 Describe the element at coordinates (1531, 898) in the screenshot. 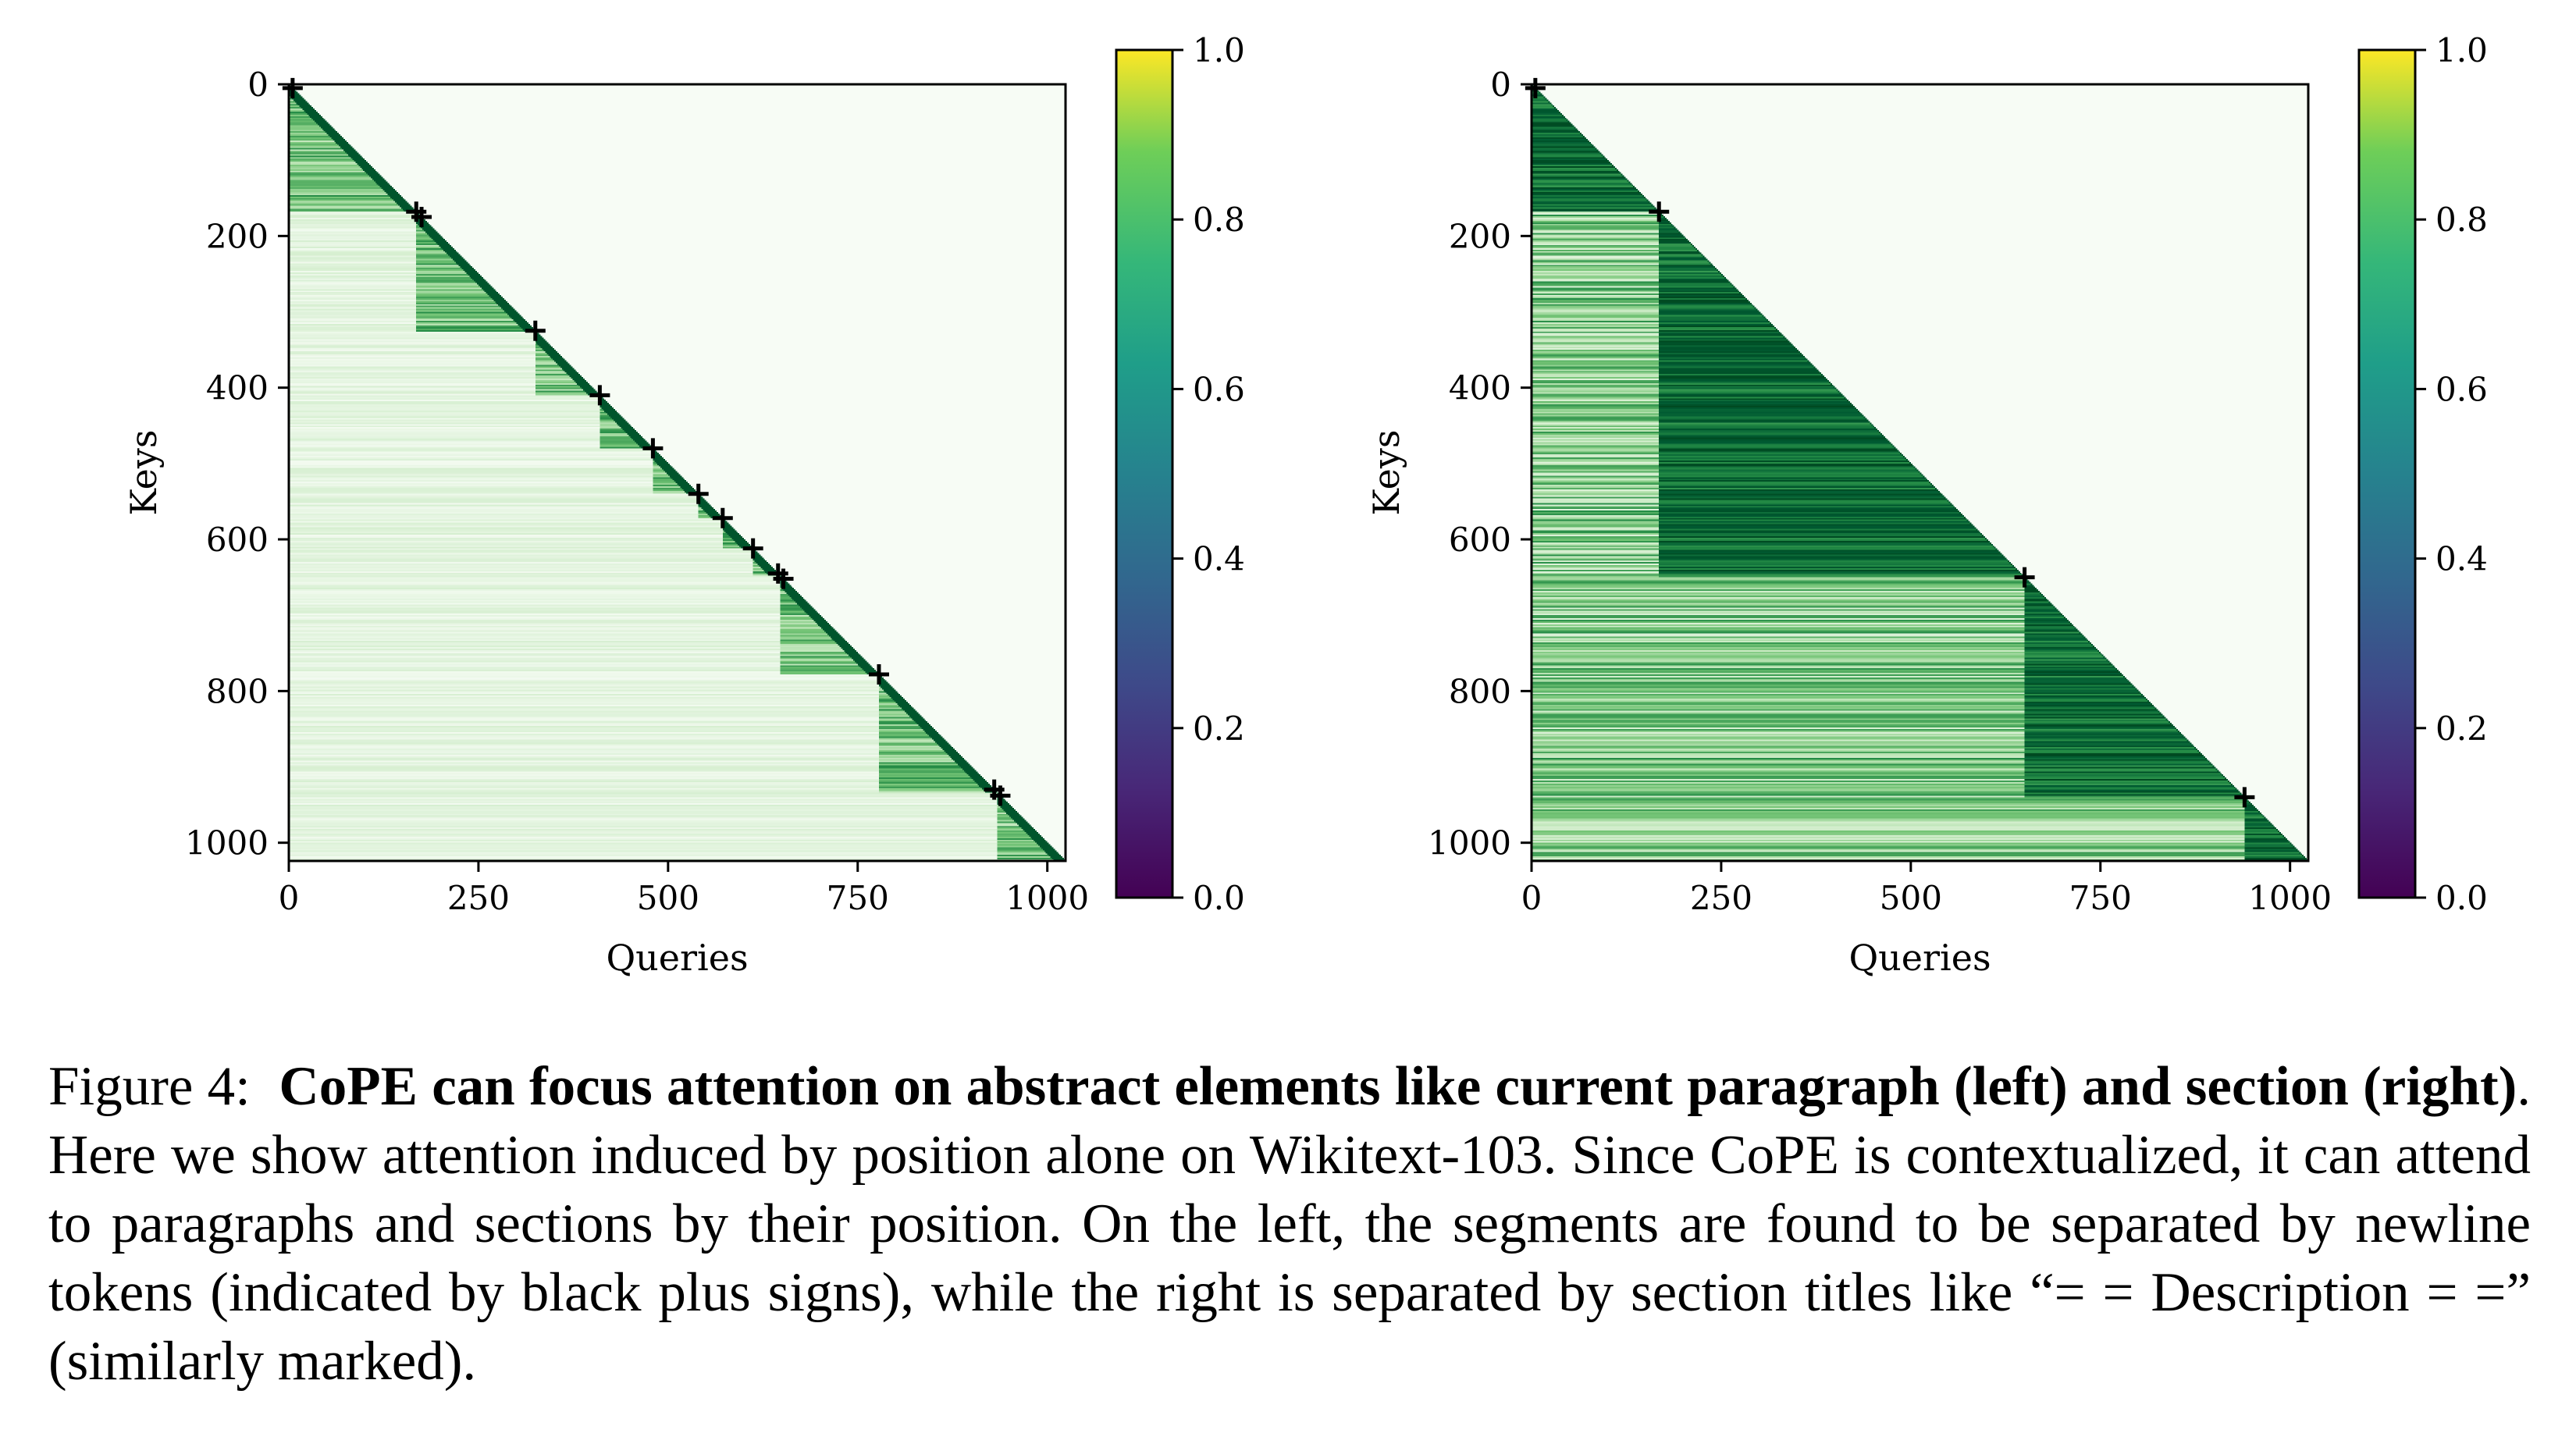

I see `x-tick-label: 0` at that location.